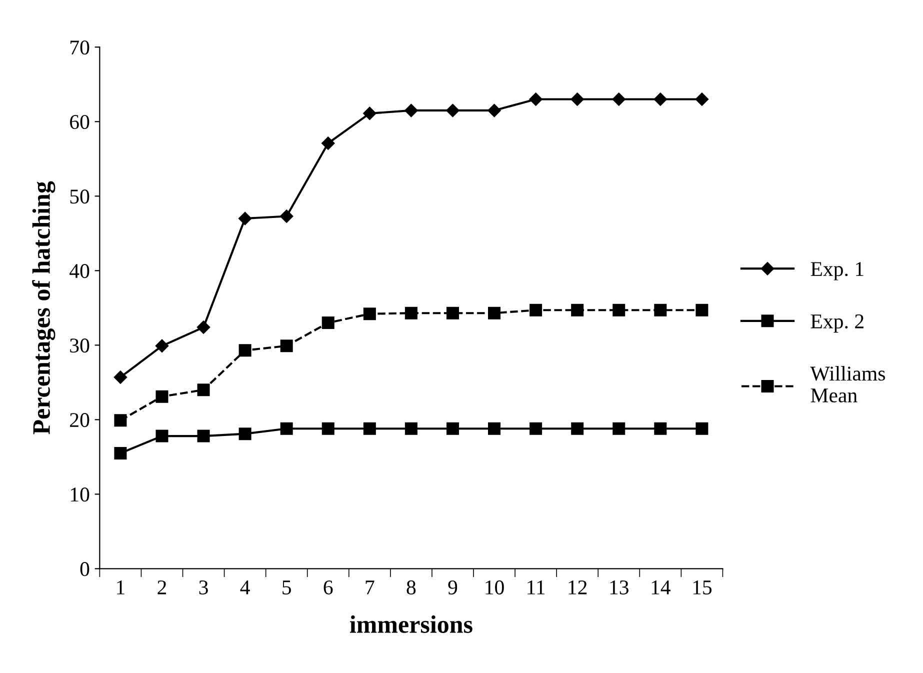 The height and width of the screenshot is (673, 923). Describe the element at coordinates (411, 624) in the screenshot. I see `x-axis-title: immersions` at that location.